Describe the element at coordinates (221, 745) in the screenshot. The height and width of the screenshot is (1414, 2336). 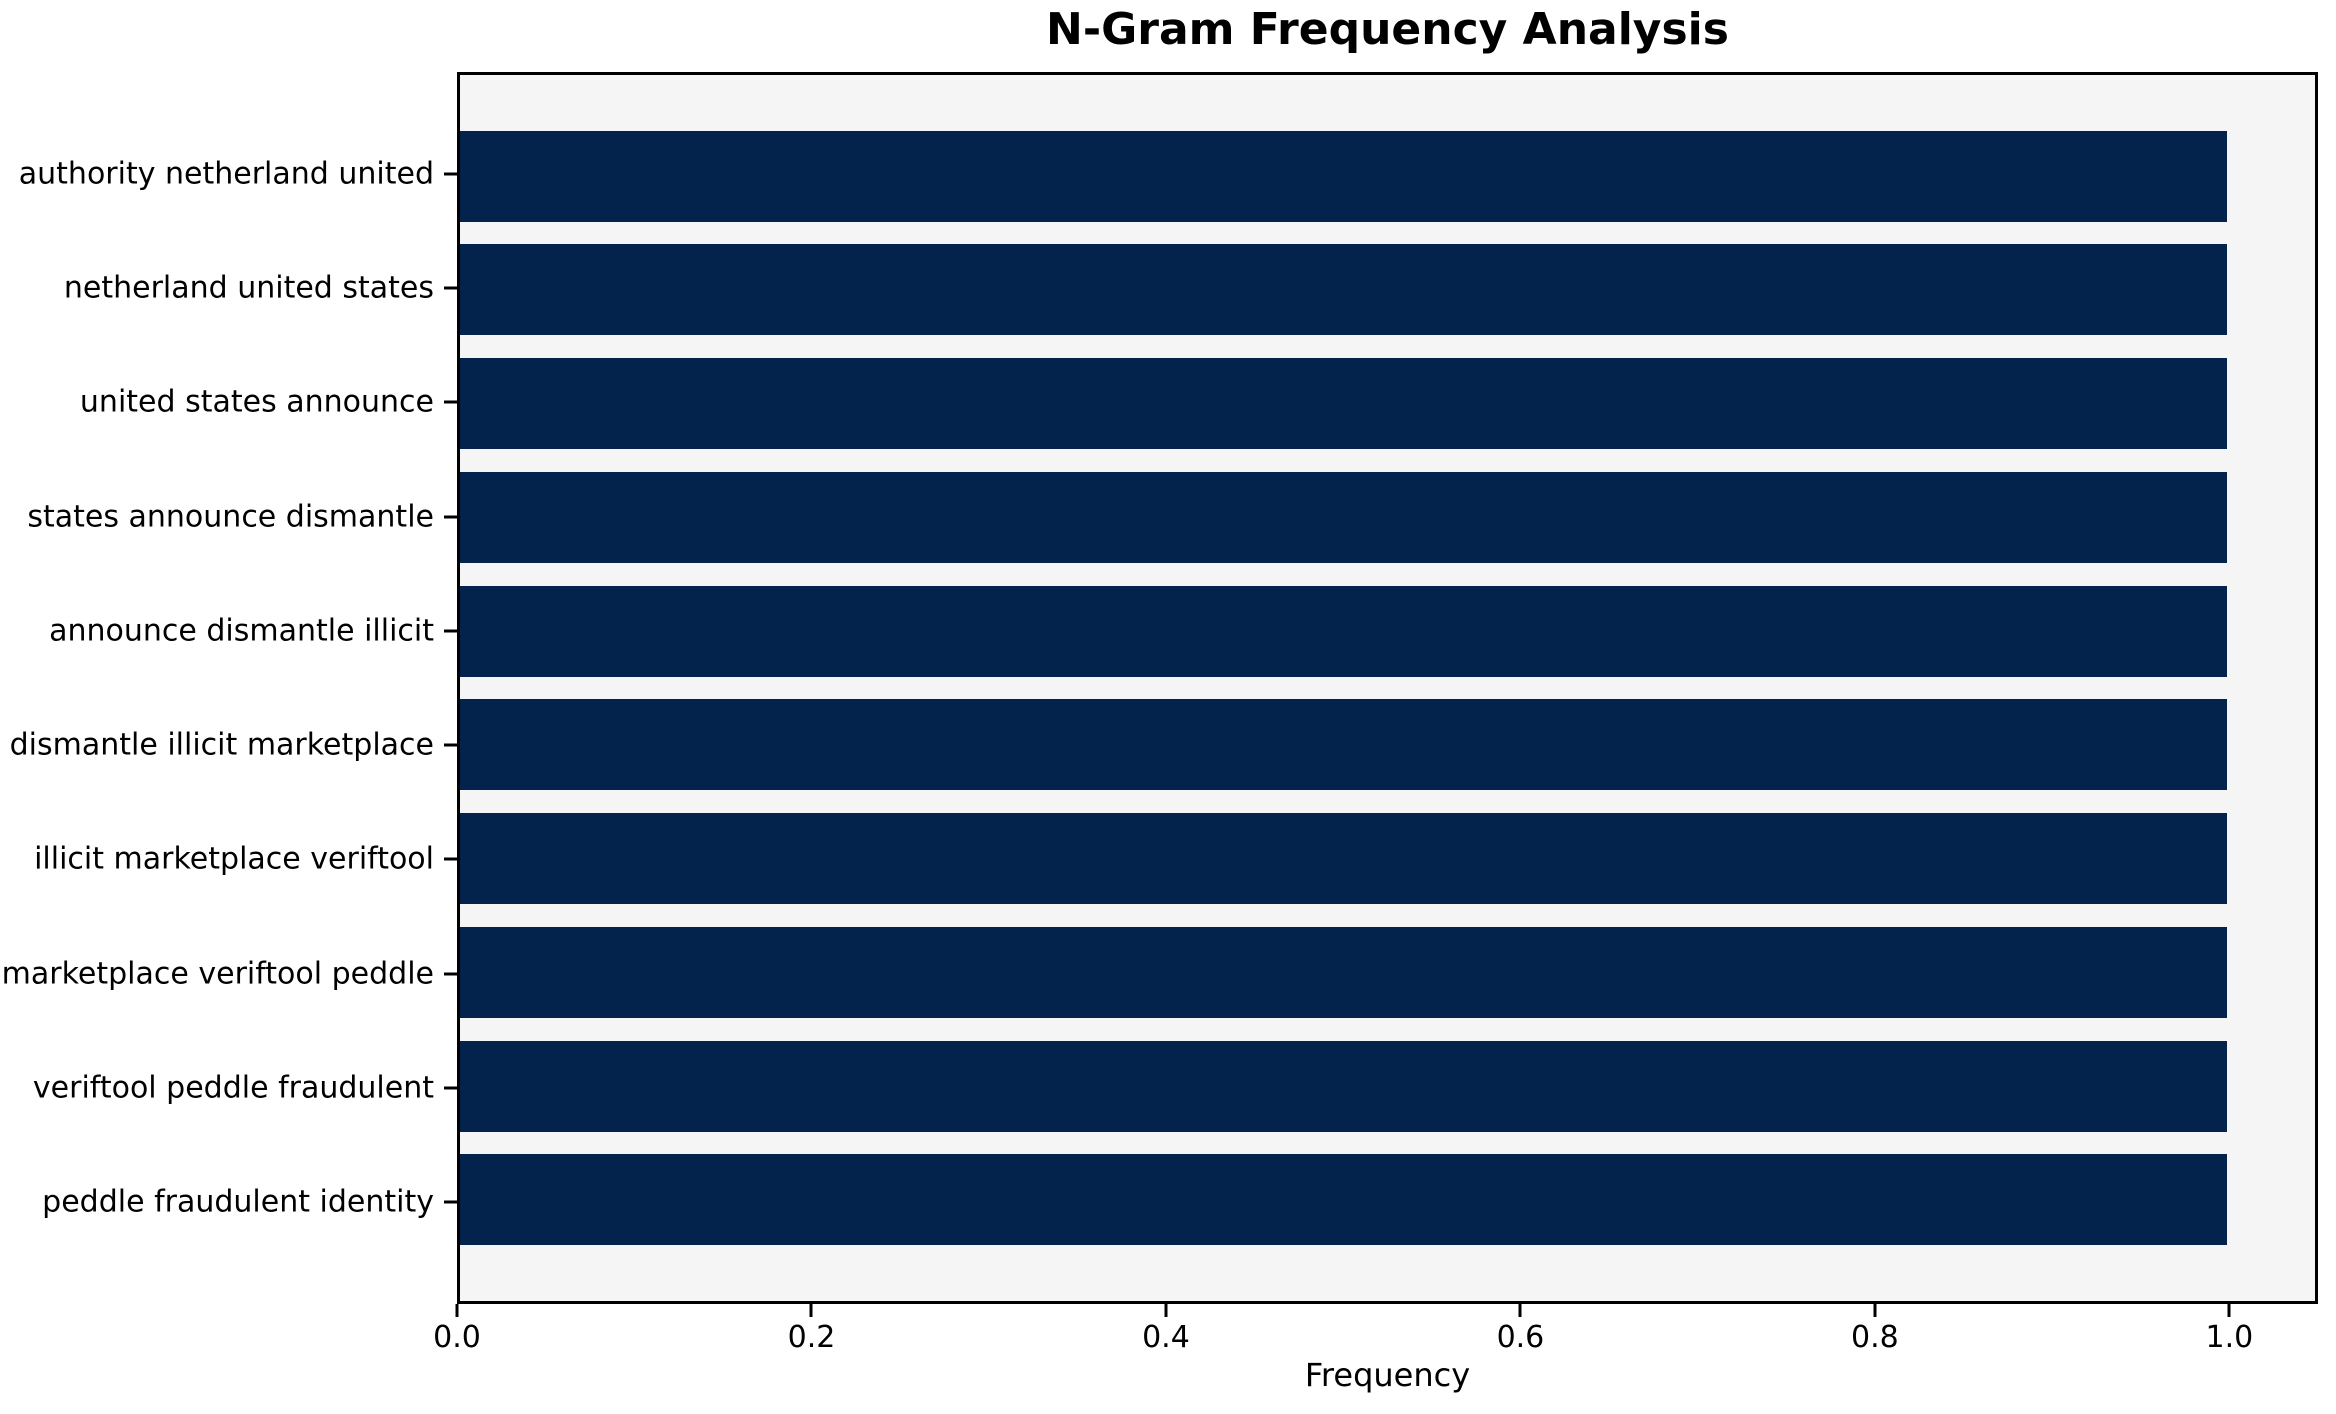
I see `y-tick-label: dismantle illicit marketplace` at that location.